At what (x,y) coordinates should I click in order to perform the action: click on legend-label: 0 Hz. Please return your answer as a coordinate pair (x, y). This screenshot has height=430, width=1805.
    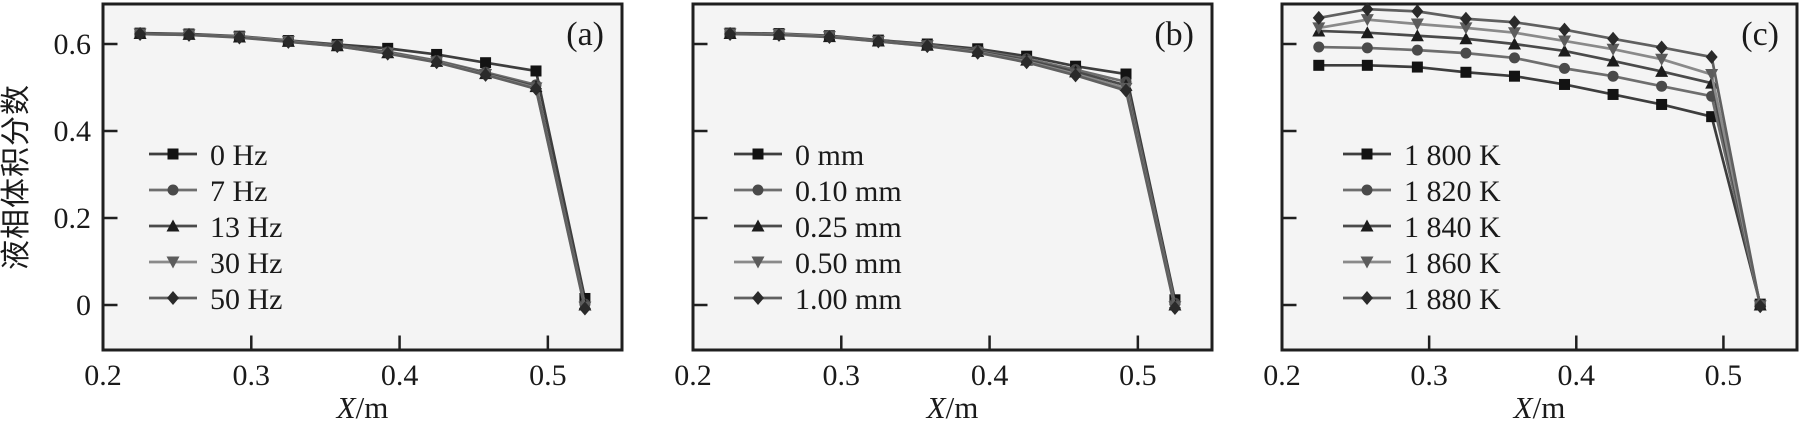
    Looking at the image, I should click on (238, 155).